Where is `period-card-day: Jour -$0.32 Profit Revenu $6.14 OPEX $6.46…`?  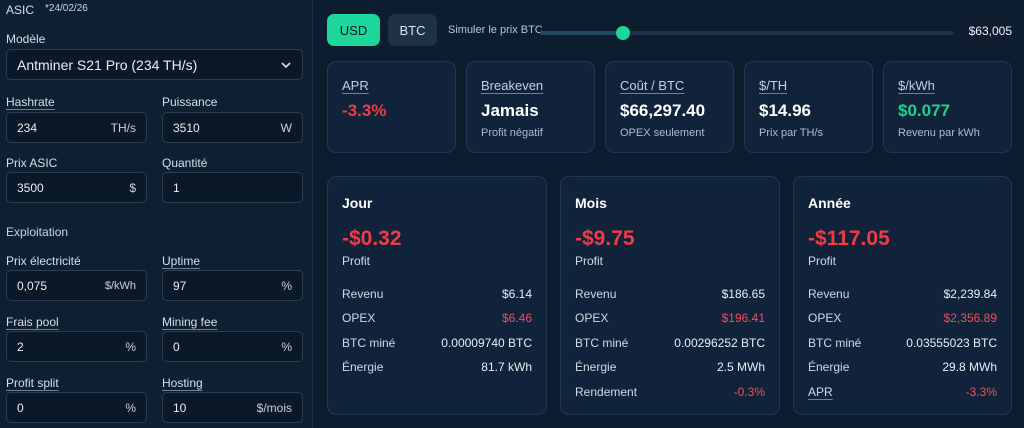 period-card-day: Jour -$0.32 Profit Revenu $6.14 OPEX $6.46… is located at coordinates (437, 295).